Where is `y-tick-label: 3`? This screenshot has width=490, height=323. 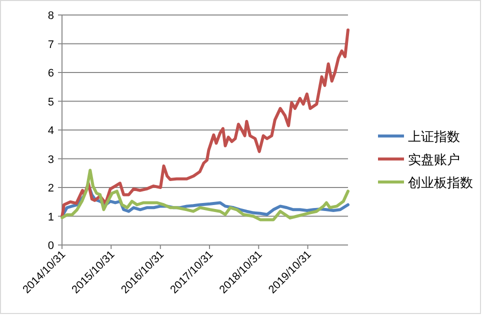 y-tick-label: 3 is located at coordinates (51, 160).